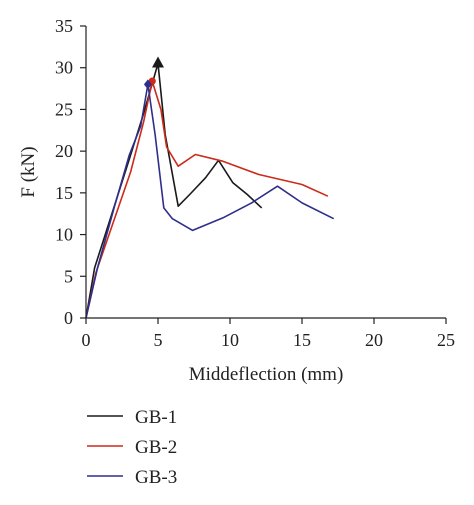 Image resolution: width=474 pixels, height=505 pixels. I want to click on x-ticks: 0 5 10 15 20 25, so click(268, 334).